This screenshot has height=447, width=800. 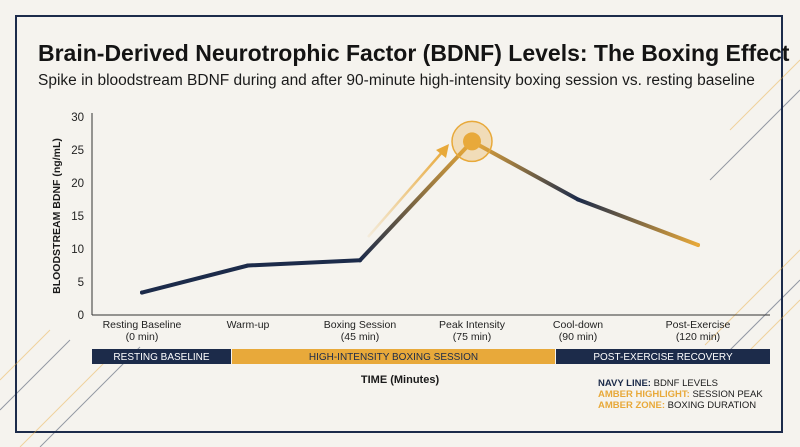 I want to click on peak-arrow, so click(x=406, y=193).